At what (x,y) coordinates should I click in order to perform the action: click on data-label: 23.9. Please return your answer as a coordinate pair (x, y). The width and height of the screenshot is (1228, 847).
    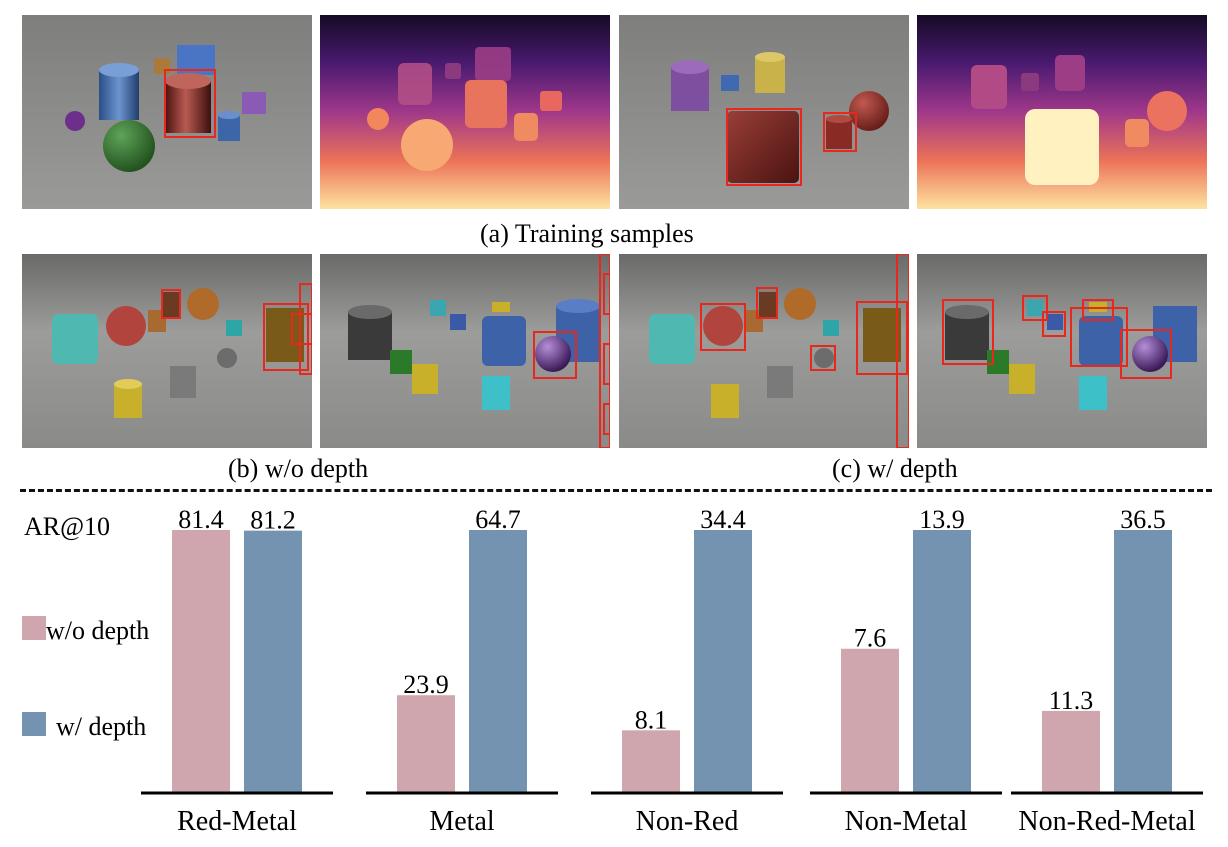
    Looking at the image, I should click on (426, 684).